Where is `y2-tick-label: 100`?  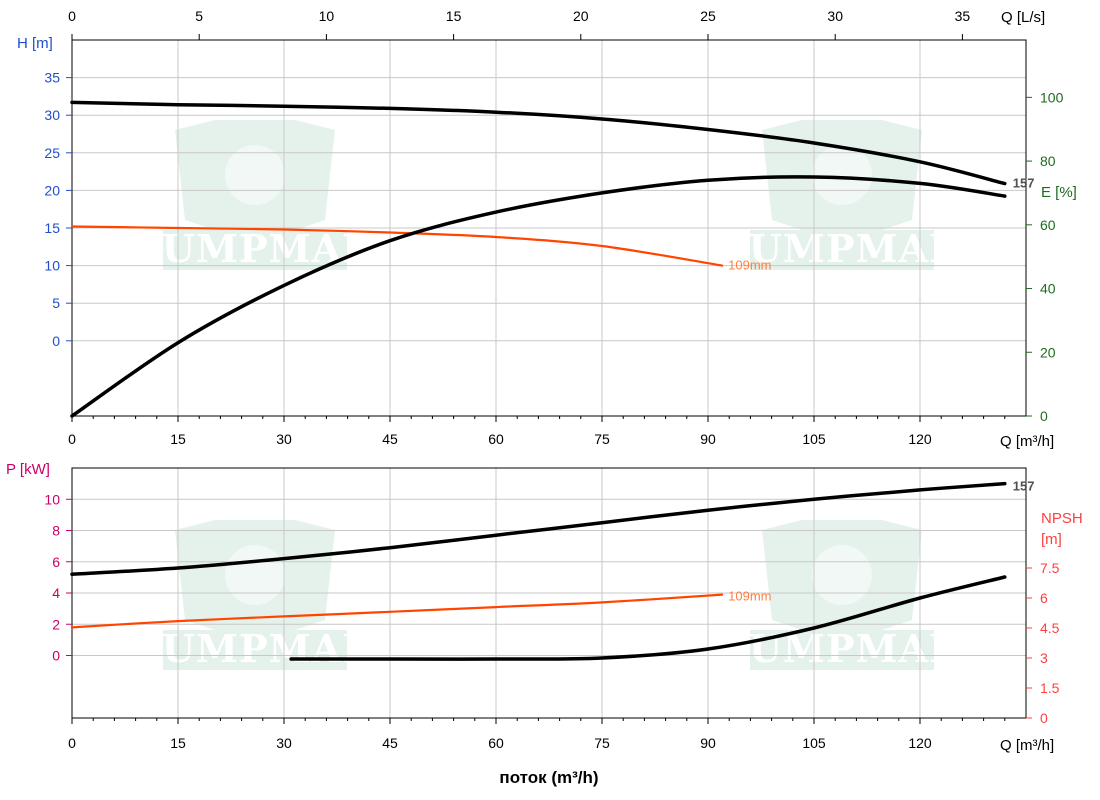 y2-tick-label: 100 is located at coordinates (1052, 97).